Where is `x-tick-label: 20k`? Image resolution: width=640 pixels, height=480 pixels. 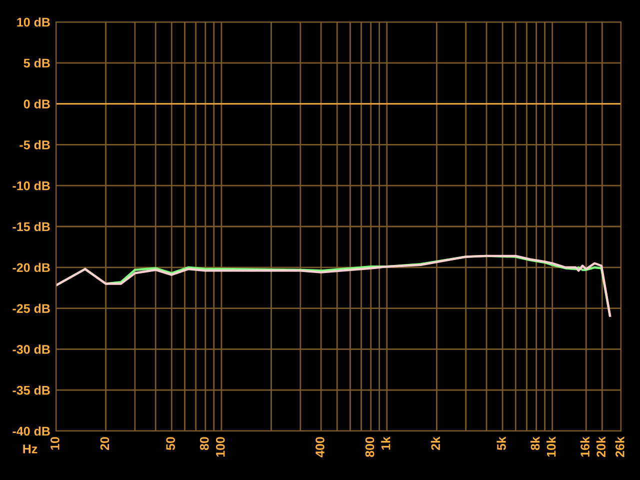
x-tick-label: 20k is located at coordinates (601, 446).